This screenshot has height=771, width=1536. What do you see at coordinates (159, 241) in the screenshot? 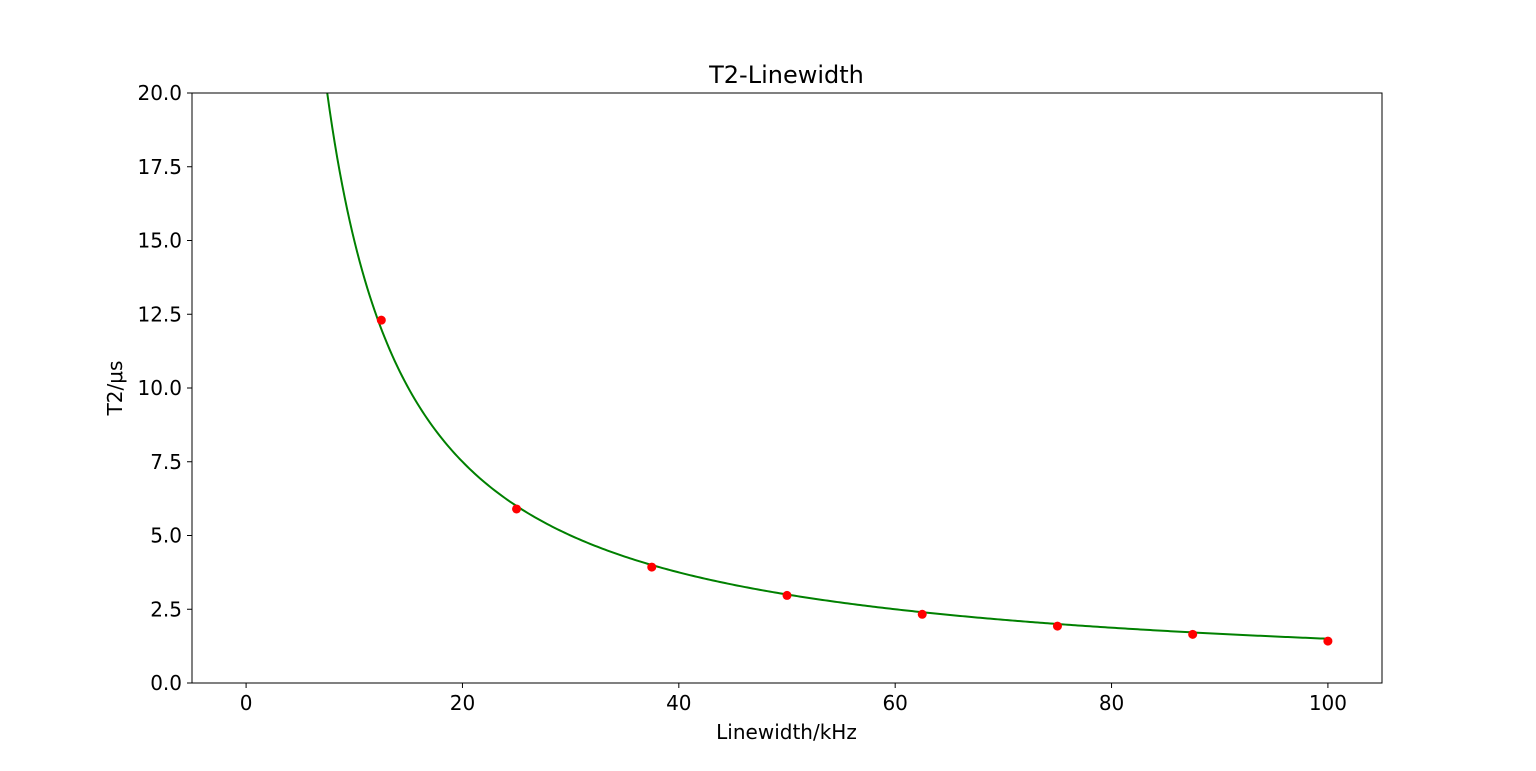
I see `y-tick-label: 15.0` at bounding box center [159, 241].